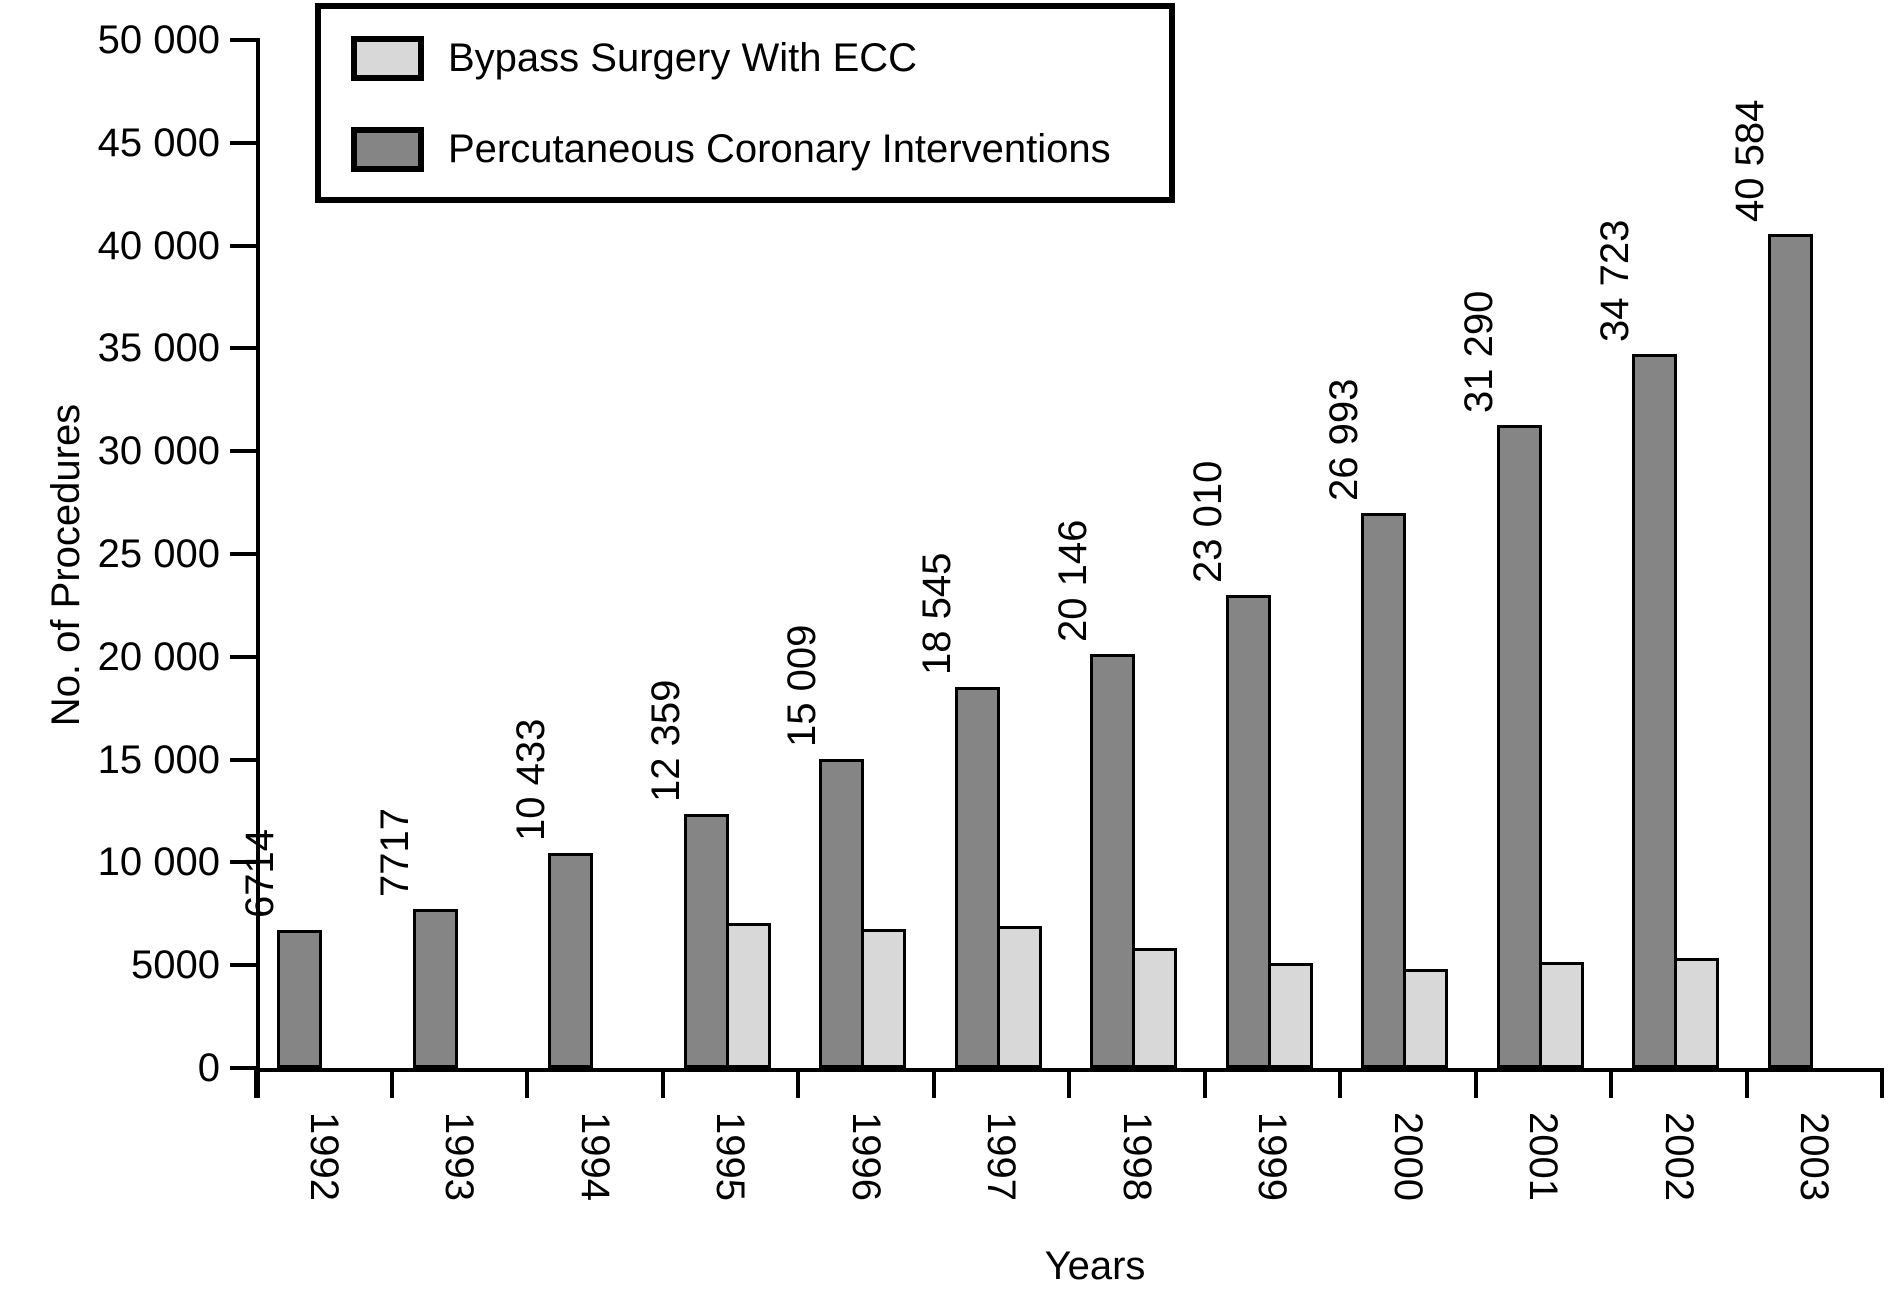  I want to click on bar-value-label-pci-1997: 18 545, so click(937, 613).